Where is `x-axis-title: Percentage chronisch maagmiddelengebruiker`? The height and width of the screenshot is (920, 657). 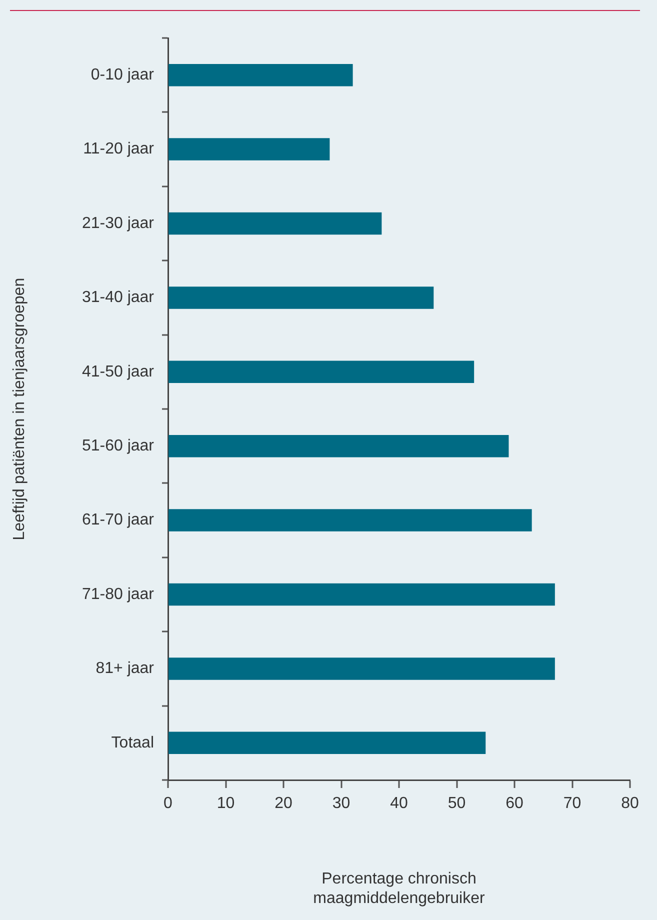 x-axis-title: Percentage chronisch maagmiddelengebruiker is located at coordinates (399, 888).